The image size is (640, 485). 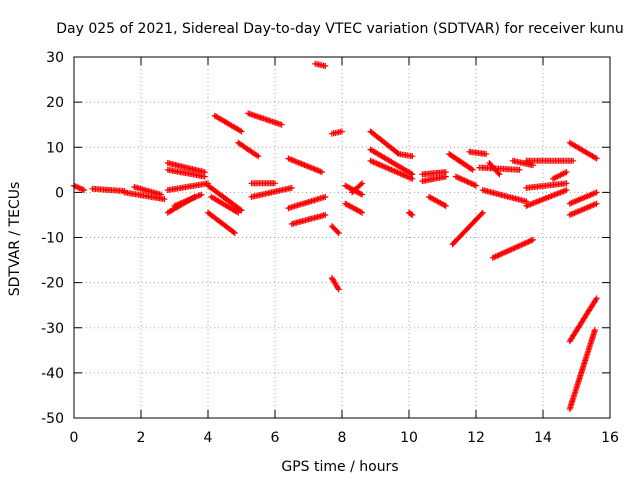 I want to click on y-tick-label: 30, so click(x=55, y=58).